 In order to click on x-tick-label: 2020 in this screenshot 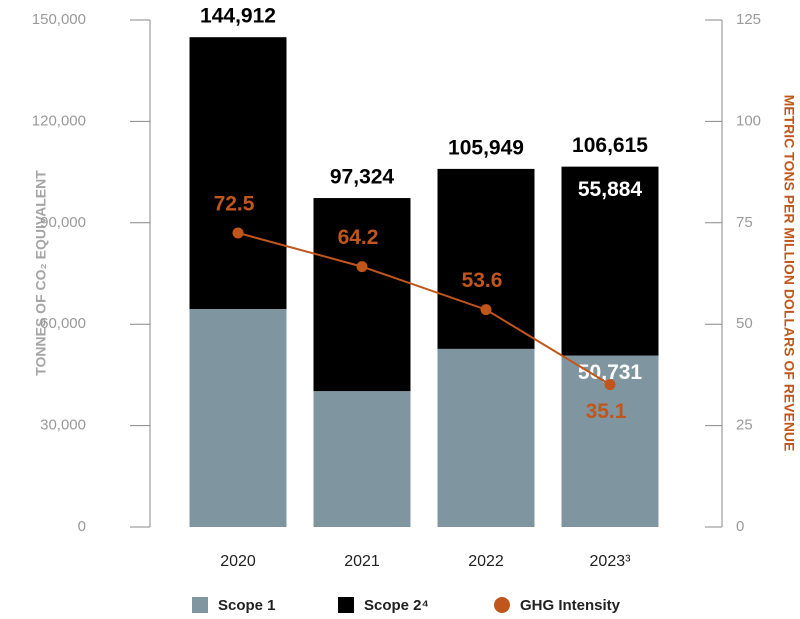, I will do `click(238, 561)`.